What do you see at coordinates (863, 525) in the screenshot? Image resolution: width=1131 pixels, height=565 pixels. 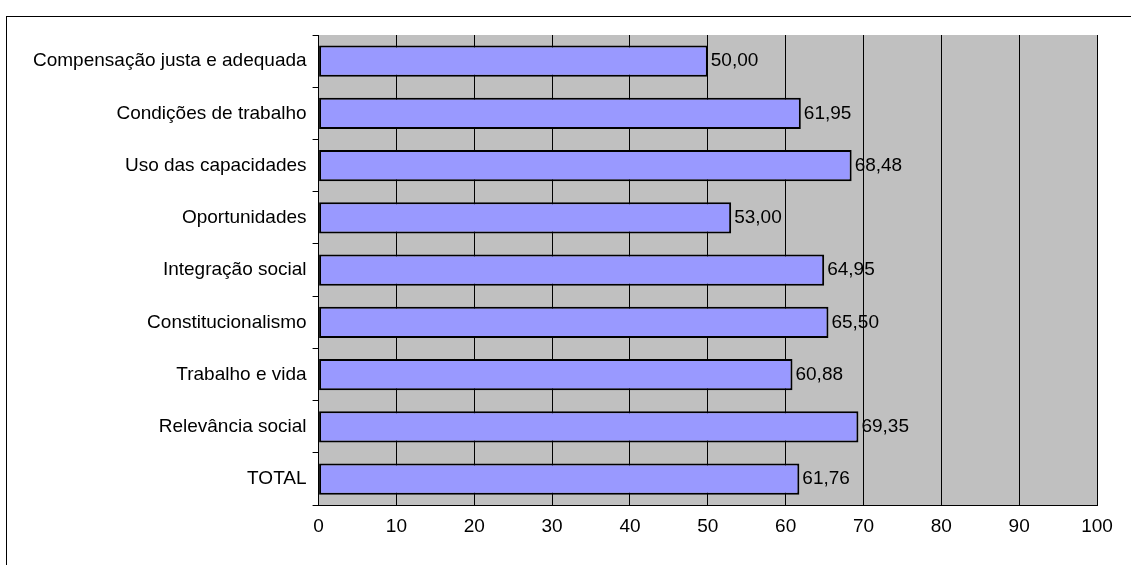 I see `x-tick-label: 70` at bounding box center [863, 525].